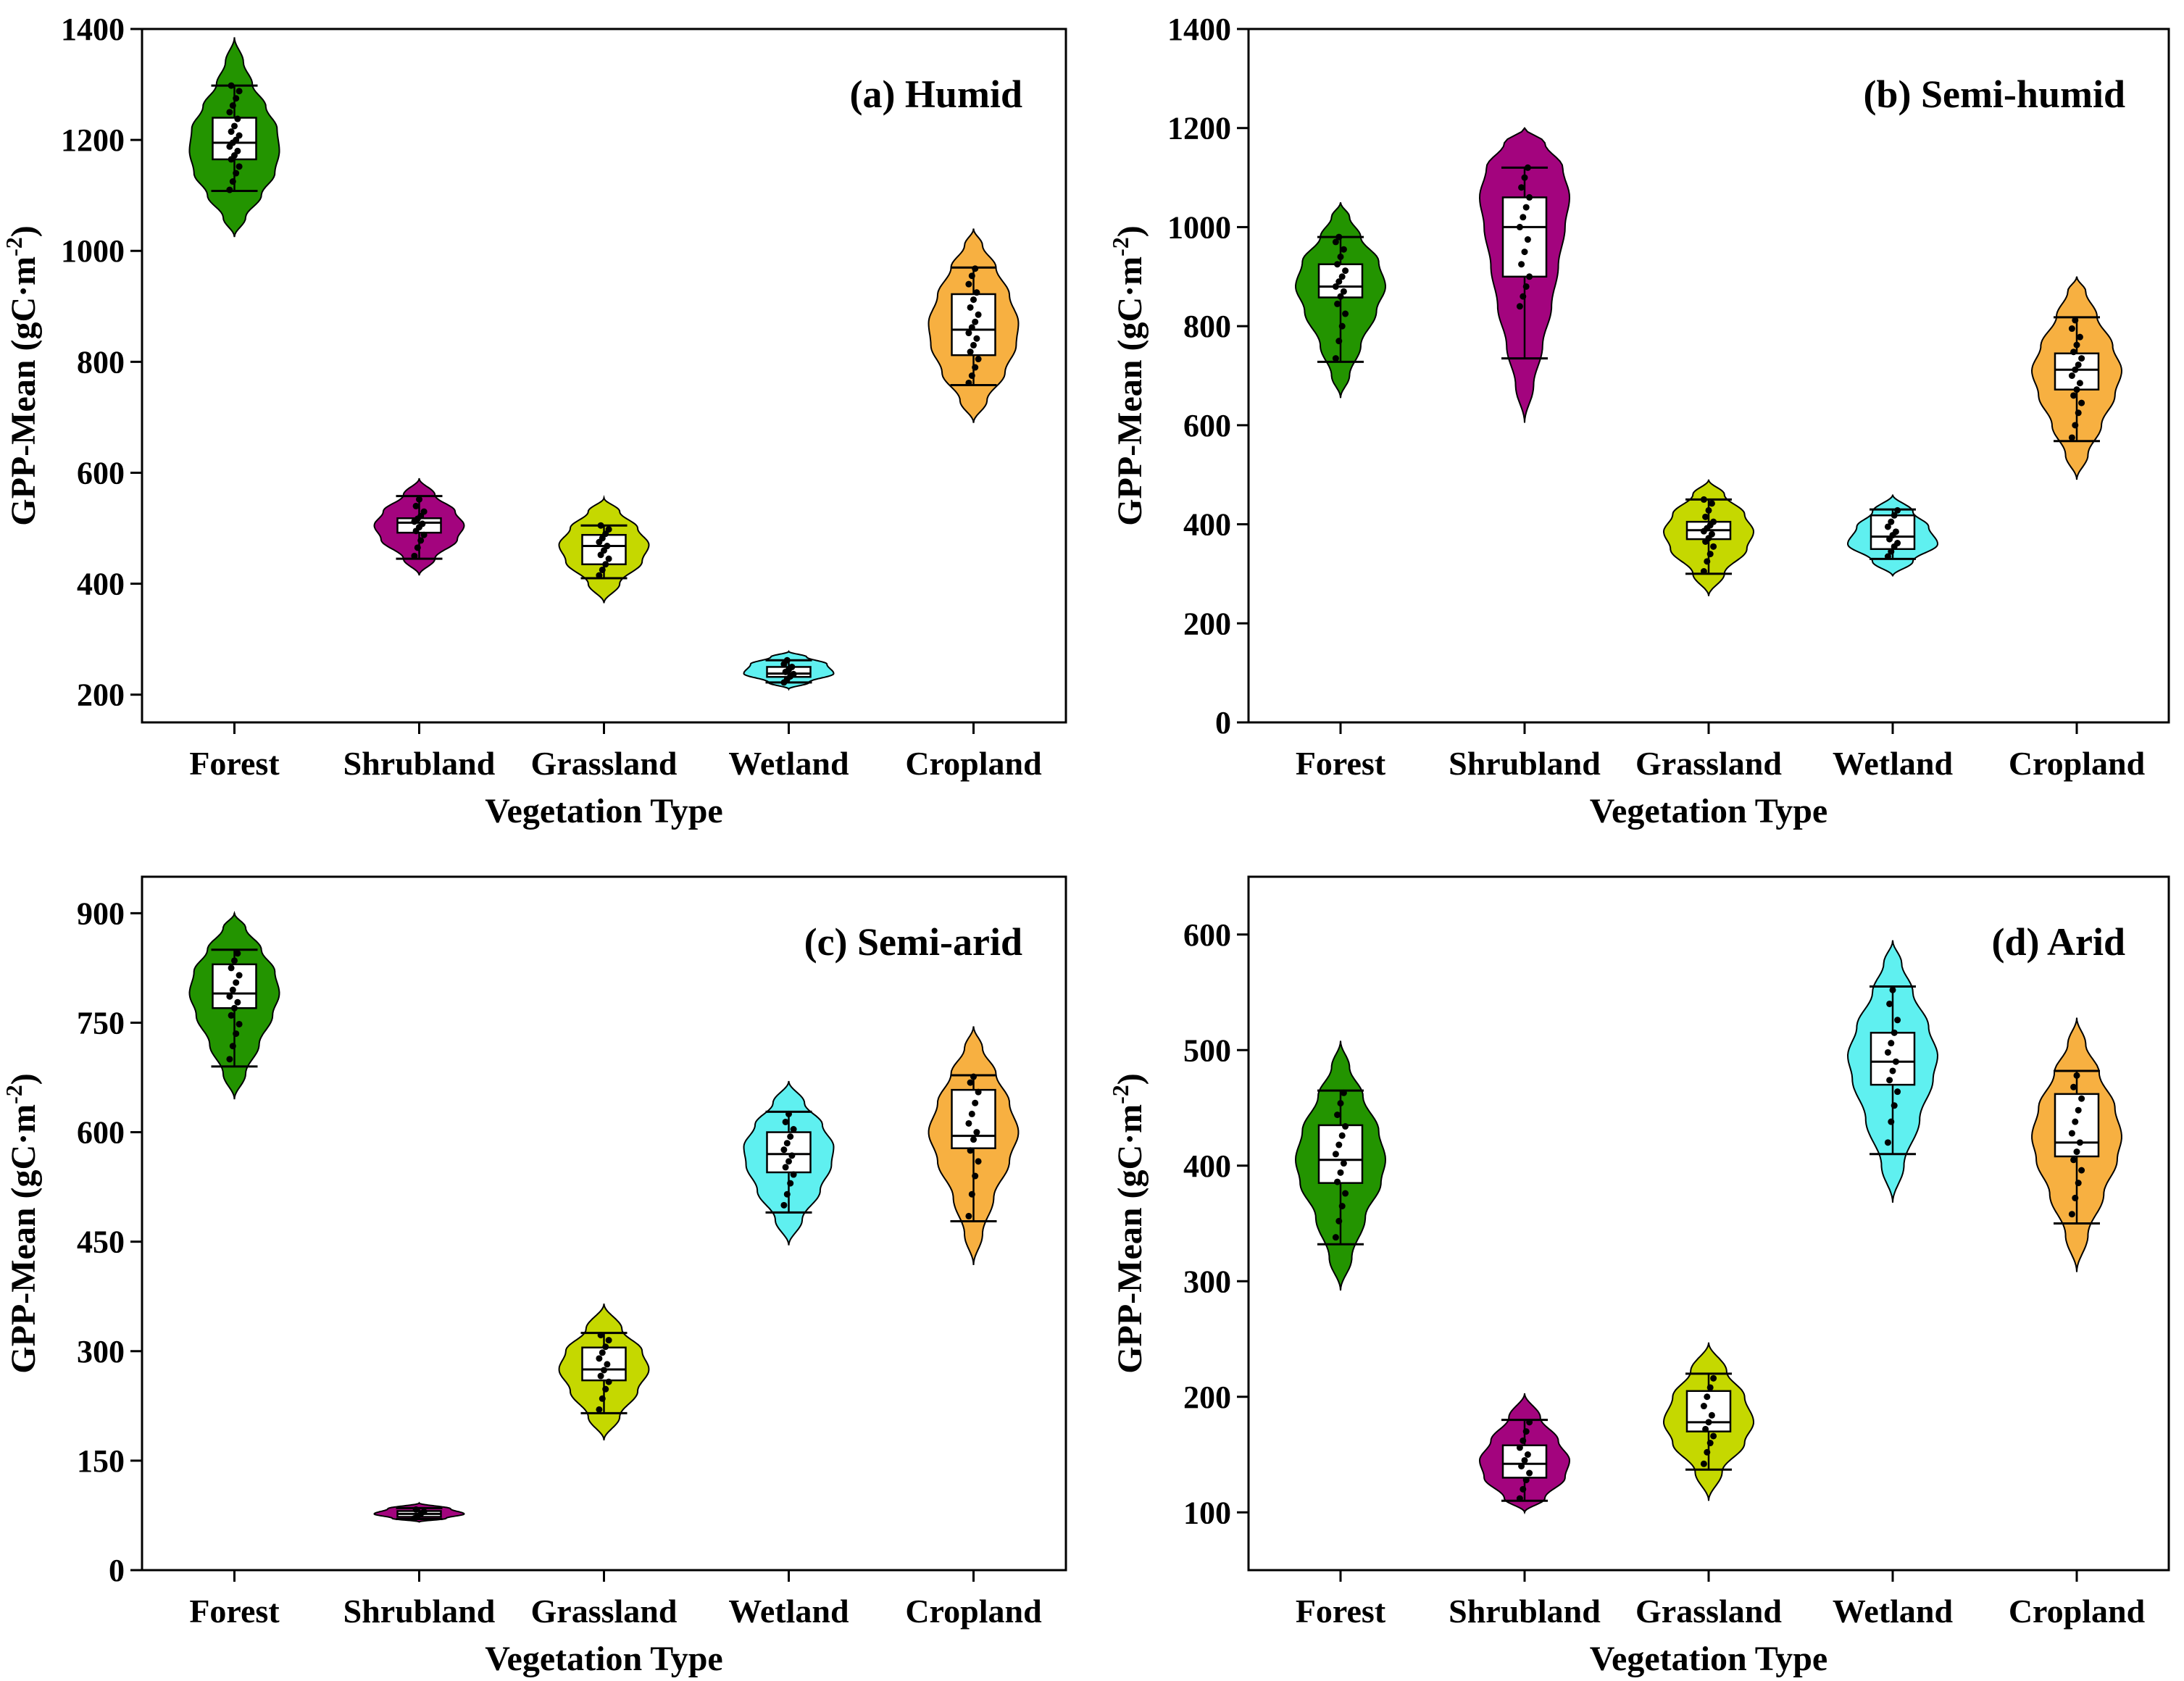 Image resolution: width=2184 pixels, height=1681 pixels. Describe the element at coordinates (1199, 128) in the screenshot. I see `y-tick-label: 1200` at that location.